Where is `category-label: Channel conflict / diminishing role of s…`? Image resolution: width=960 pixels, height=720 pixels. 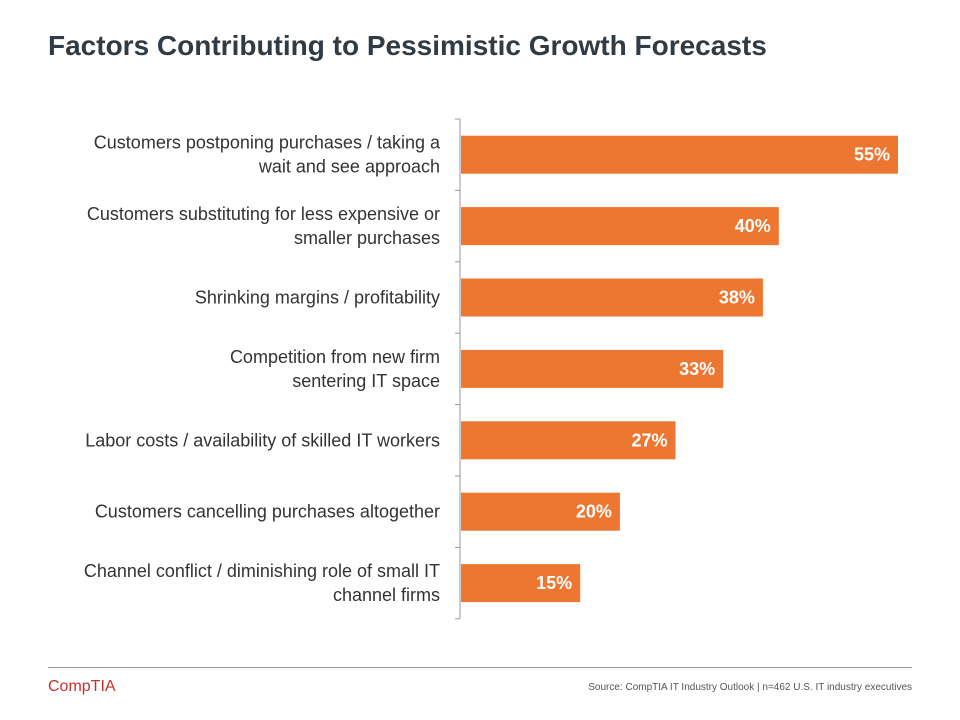 category-label: Channel conflict / diminishing role of s… is located at coordinates (262, 583).